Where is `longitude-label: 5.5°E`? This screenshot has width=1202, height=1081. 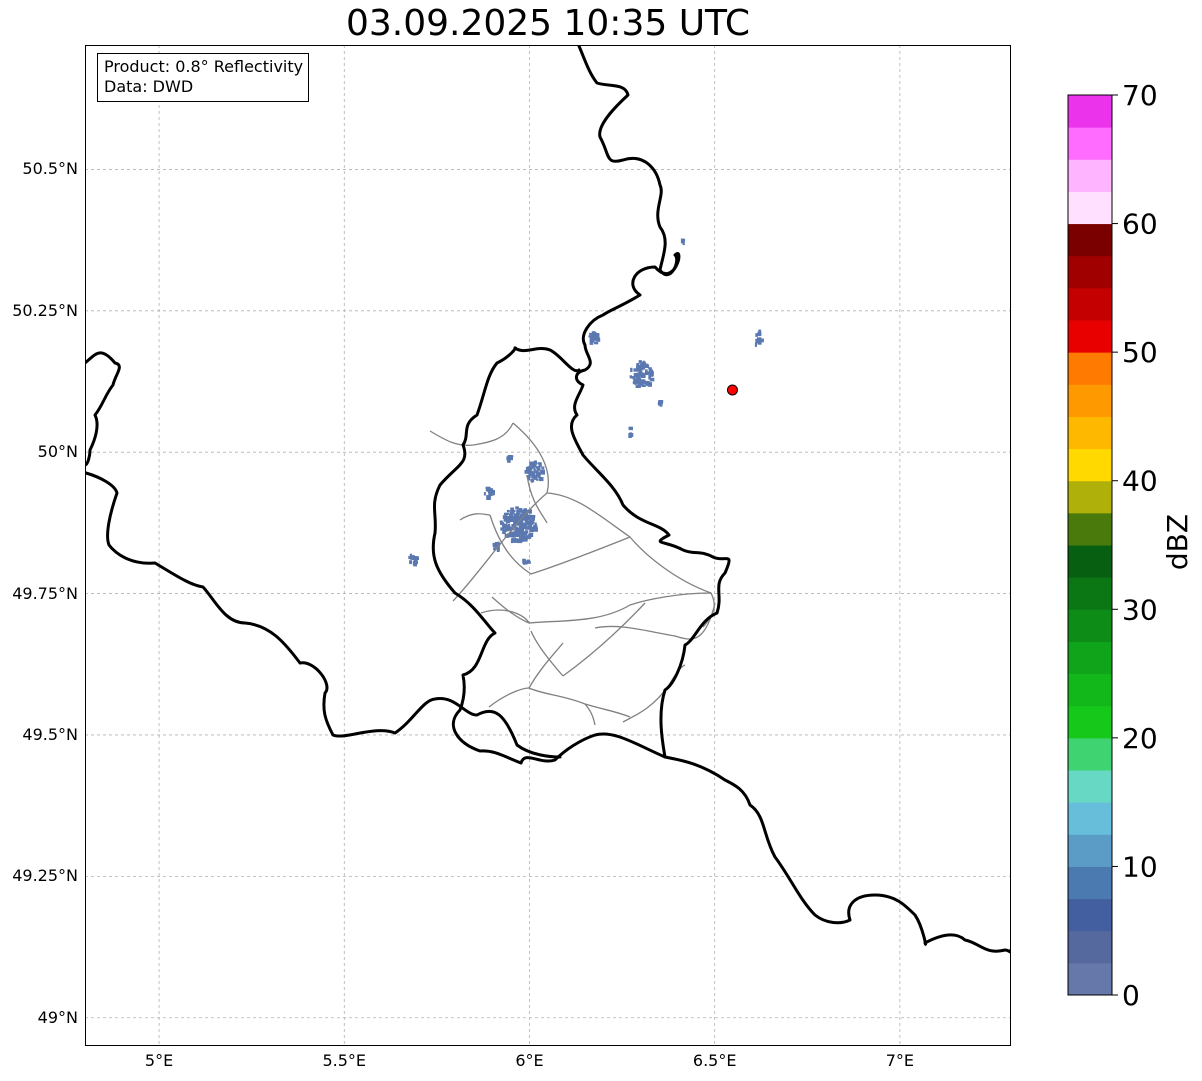 longitude-label: 5.5°E is located at coordinates (344, 1060).